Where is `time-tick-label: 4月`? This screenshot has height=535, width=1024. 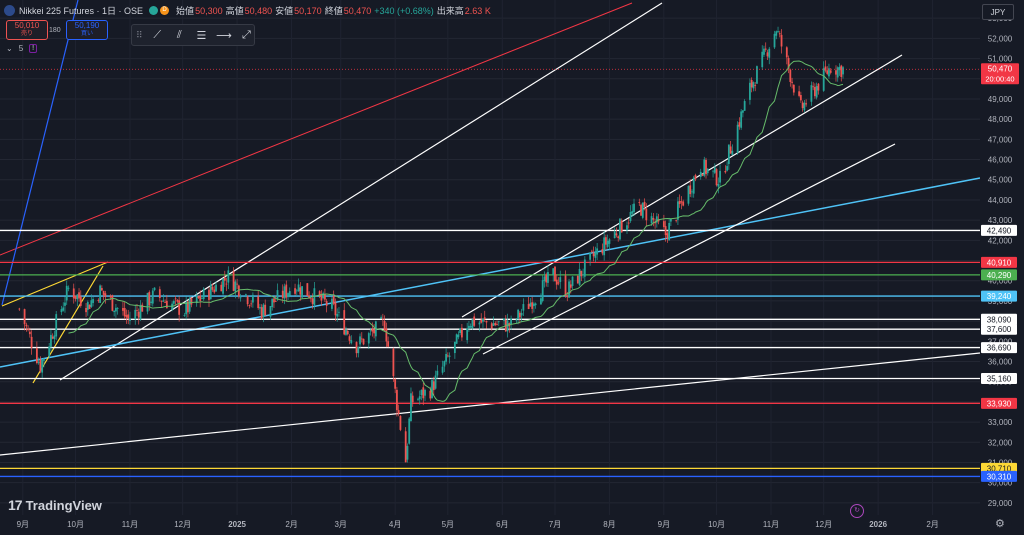
time-tick-label: 4月 is located at coordinates (395, 524).